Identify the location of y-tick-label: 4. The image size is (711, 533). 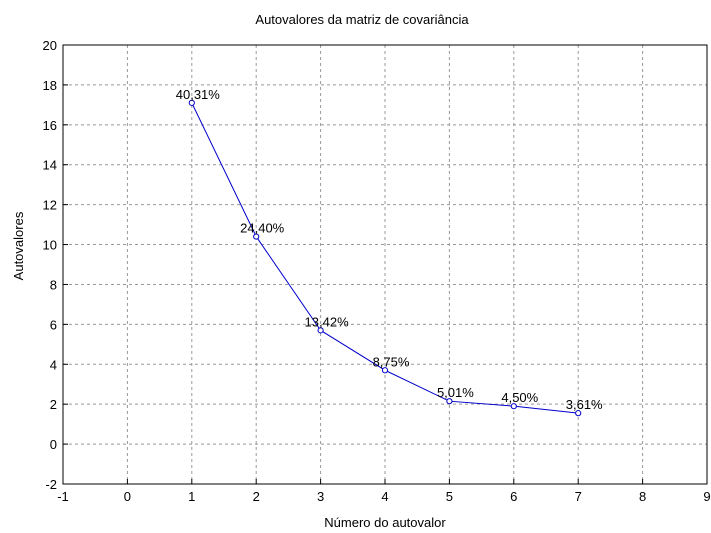
(53, 364).